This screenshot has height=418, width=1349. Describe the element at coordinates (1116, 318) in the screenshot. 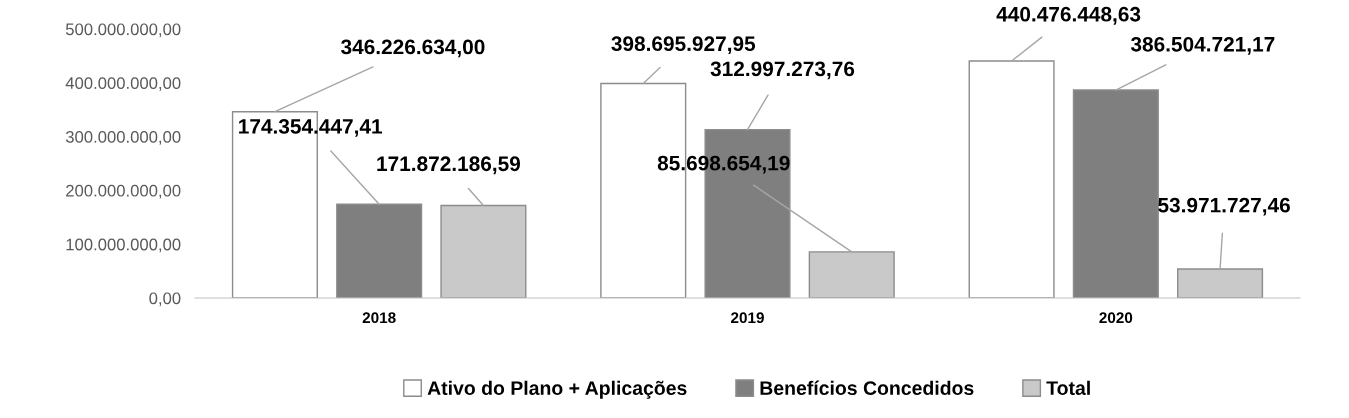

I see `x-tick-label: 2020` at that location.